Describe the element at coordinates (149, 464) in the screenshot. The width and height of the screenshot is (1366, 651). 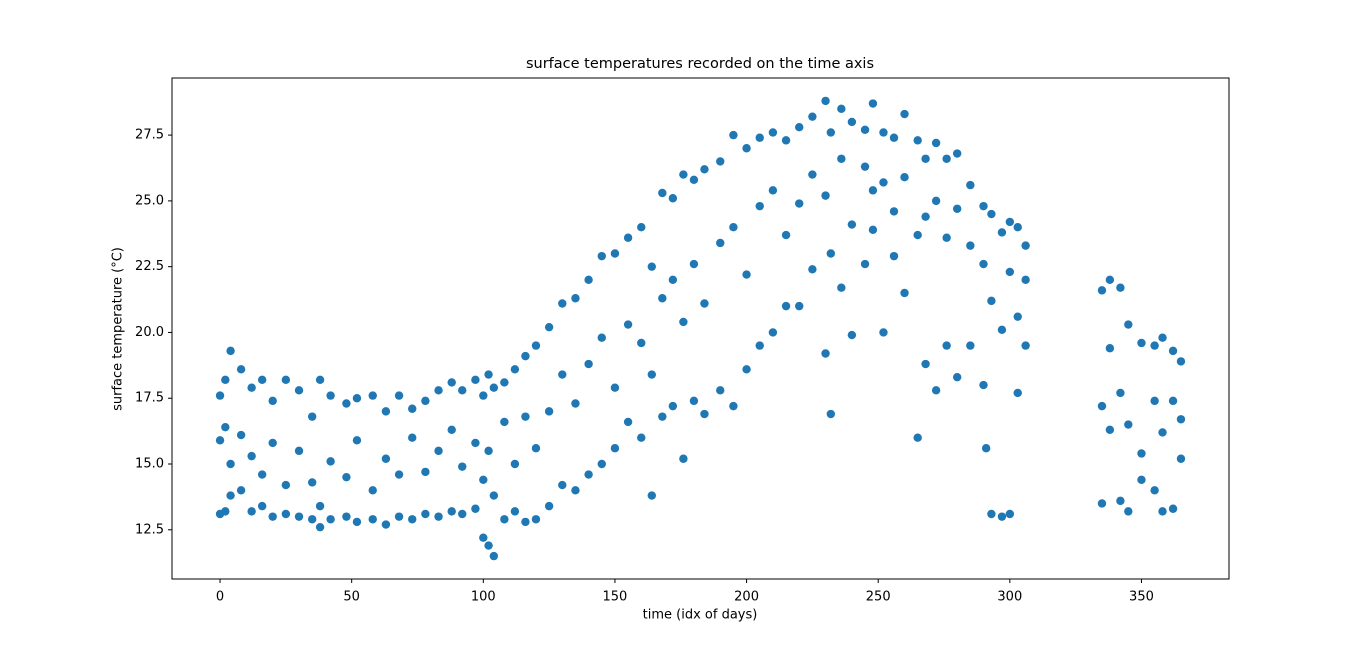
I see `y-tick-label: 15.0` at that location.